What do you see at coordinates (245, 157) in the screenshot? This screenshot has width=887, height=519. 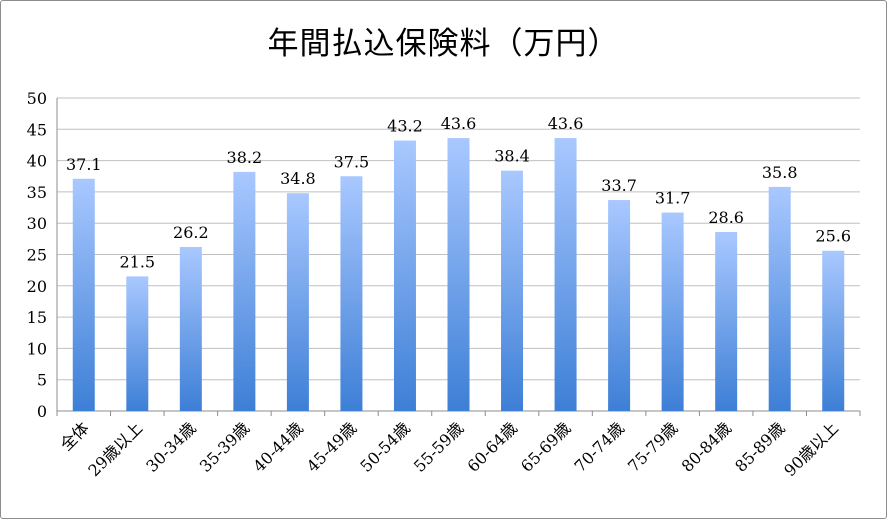 I see `data-label: 38.2` at bounding box center [245, 157].